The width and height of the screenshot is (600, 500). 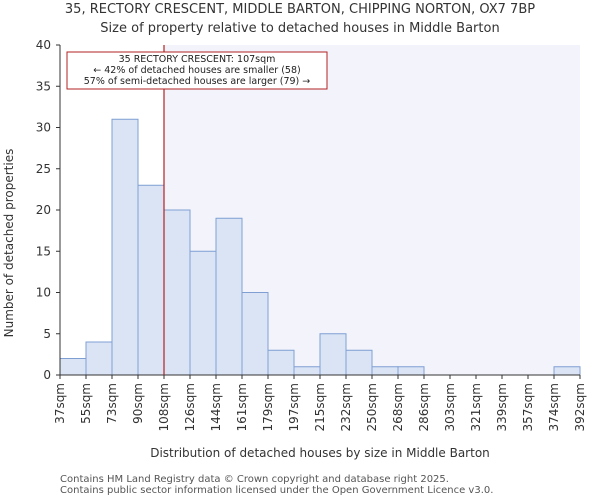 I want to click on annotation-text: 35 RECTORY CRESCENT: 107sqm, so click(x=197, y=59).